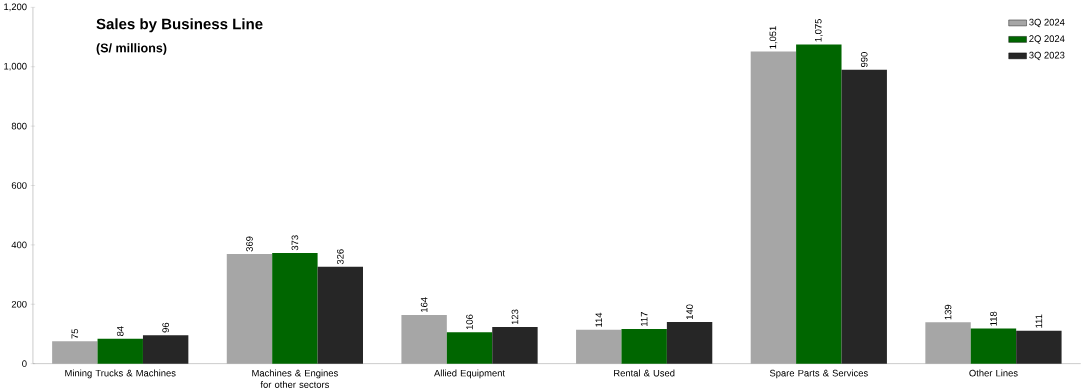 The image size is (1081, 391). Describe the element at coordinates (340, 256) in the screenshot. I see `data-label: 326` at that location.